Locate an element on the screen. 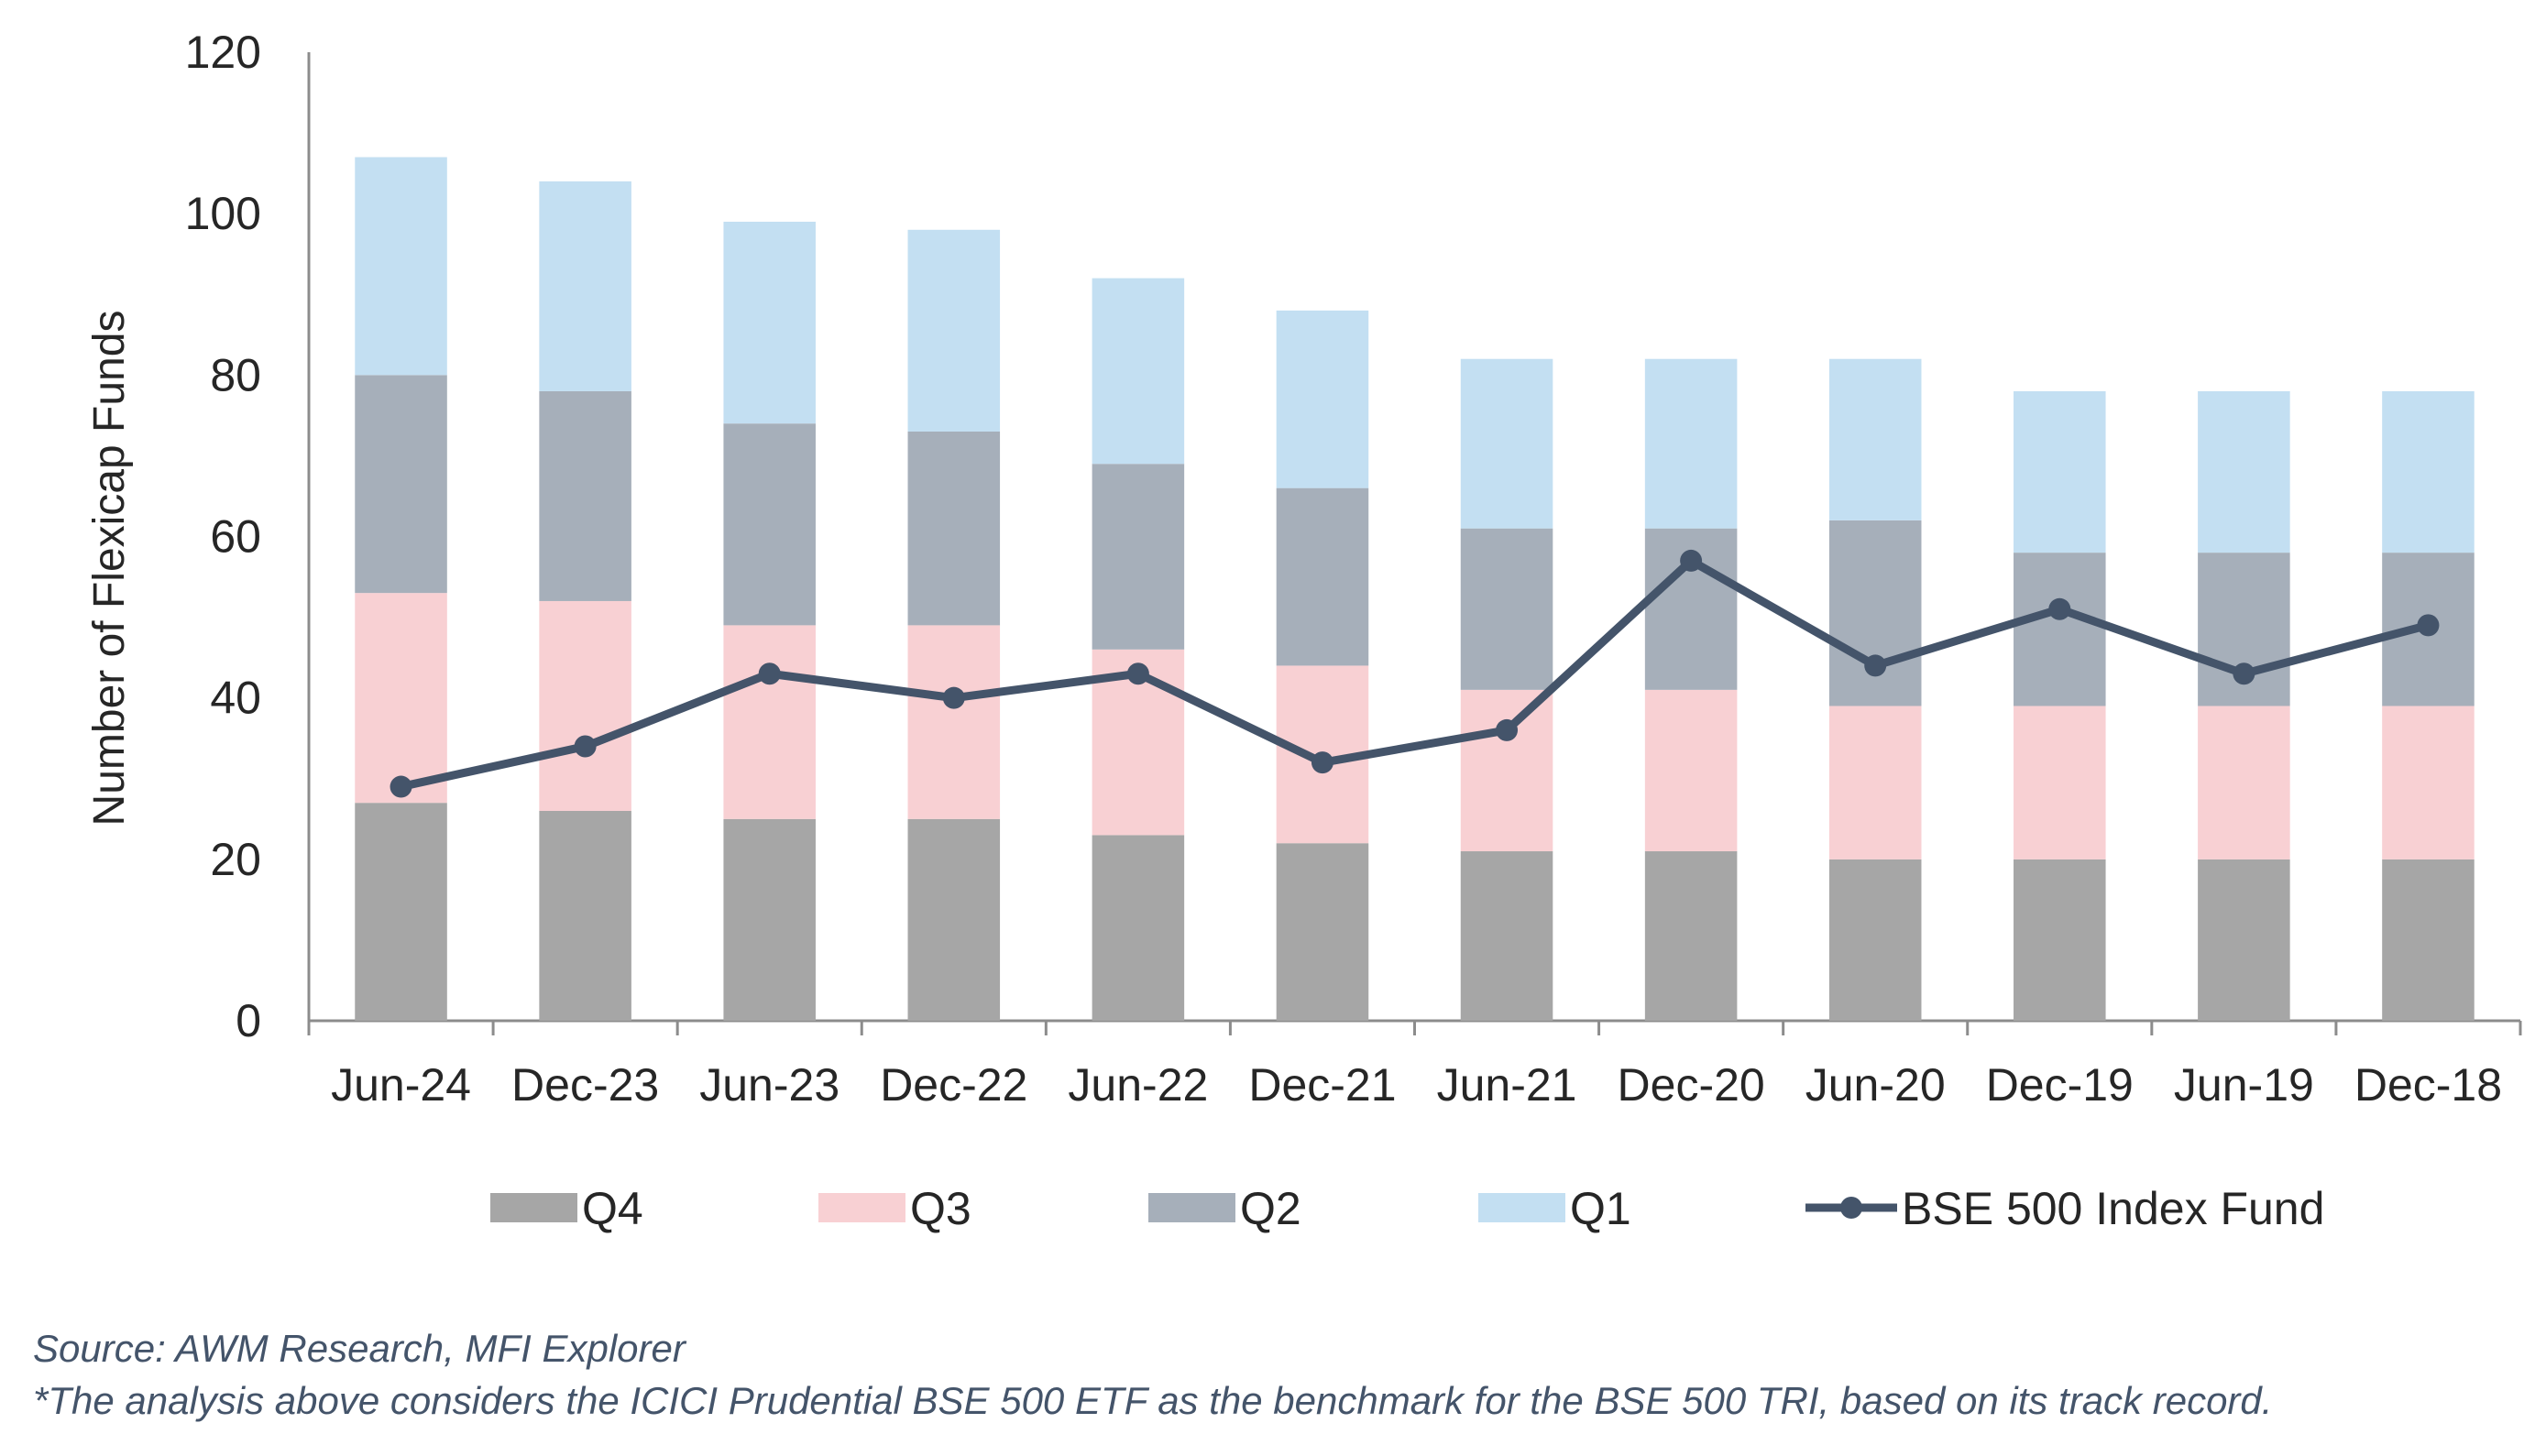  legend-swatch-q4 is located at coordinates (533, 1207).